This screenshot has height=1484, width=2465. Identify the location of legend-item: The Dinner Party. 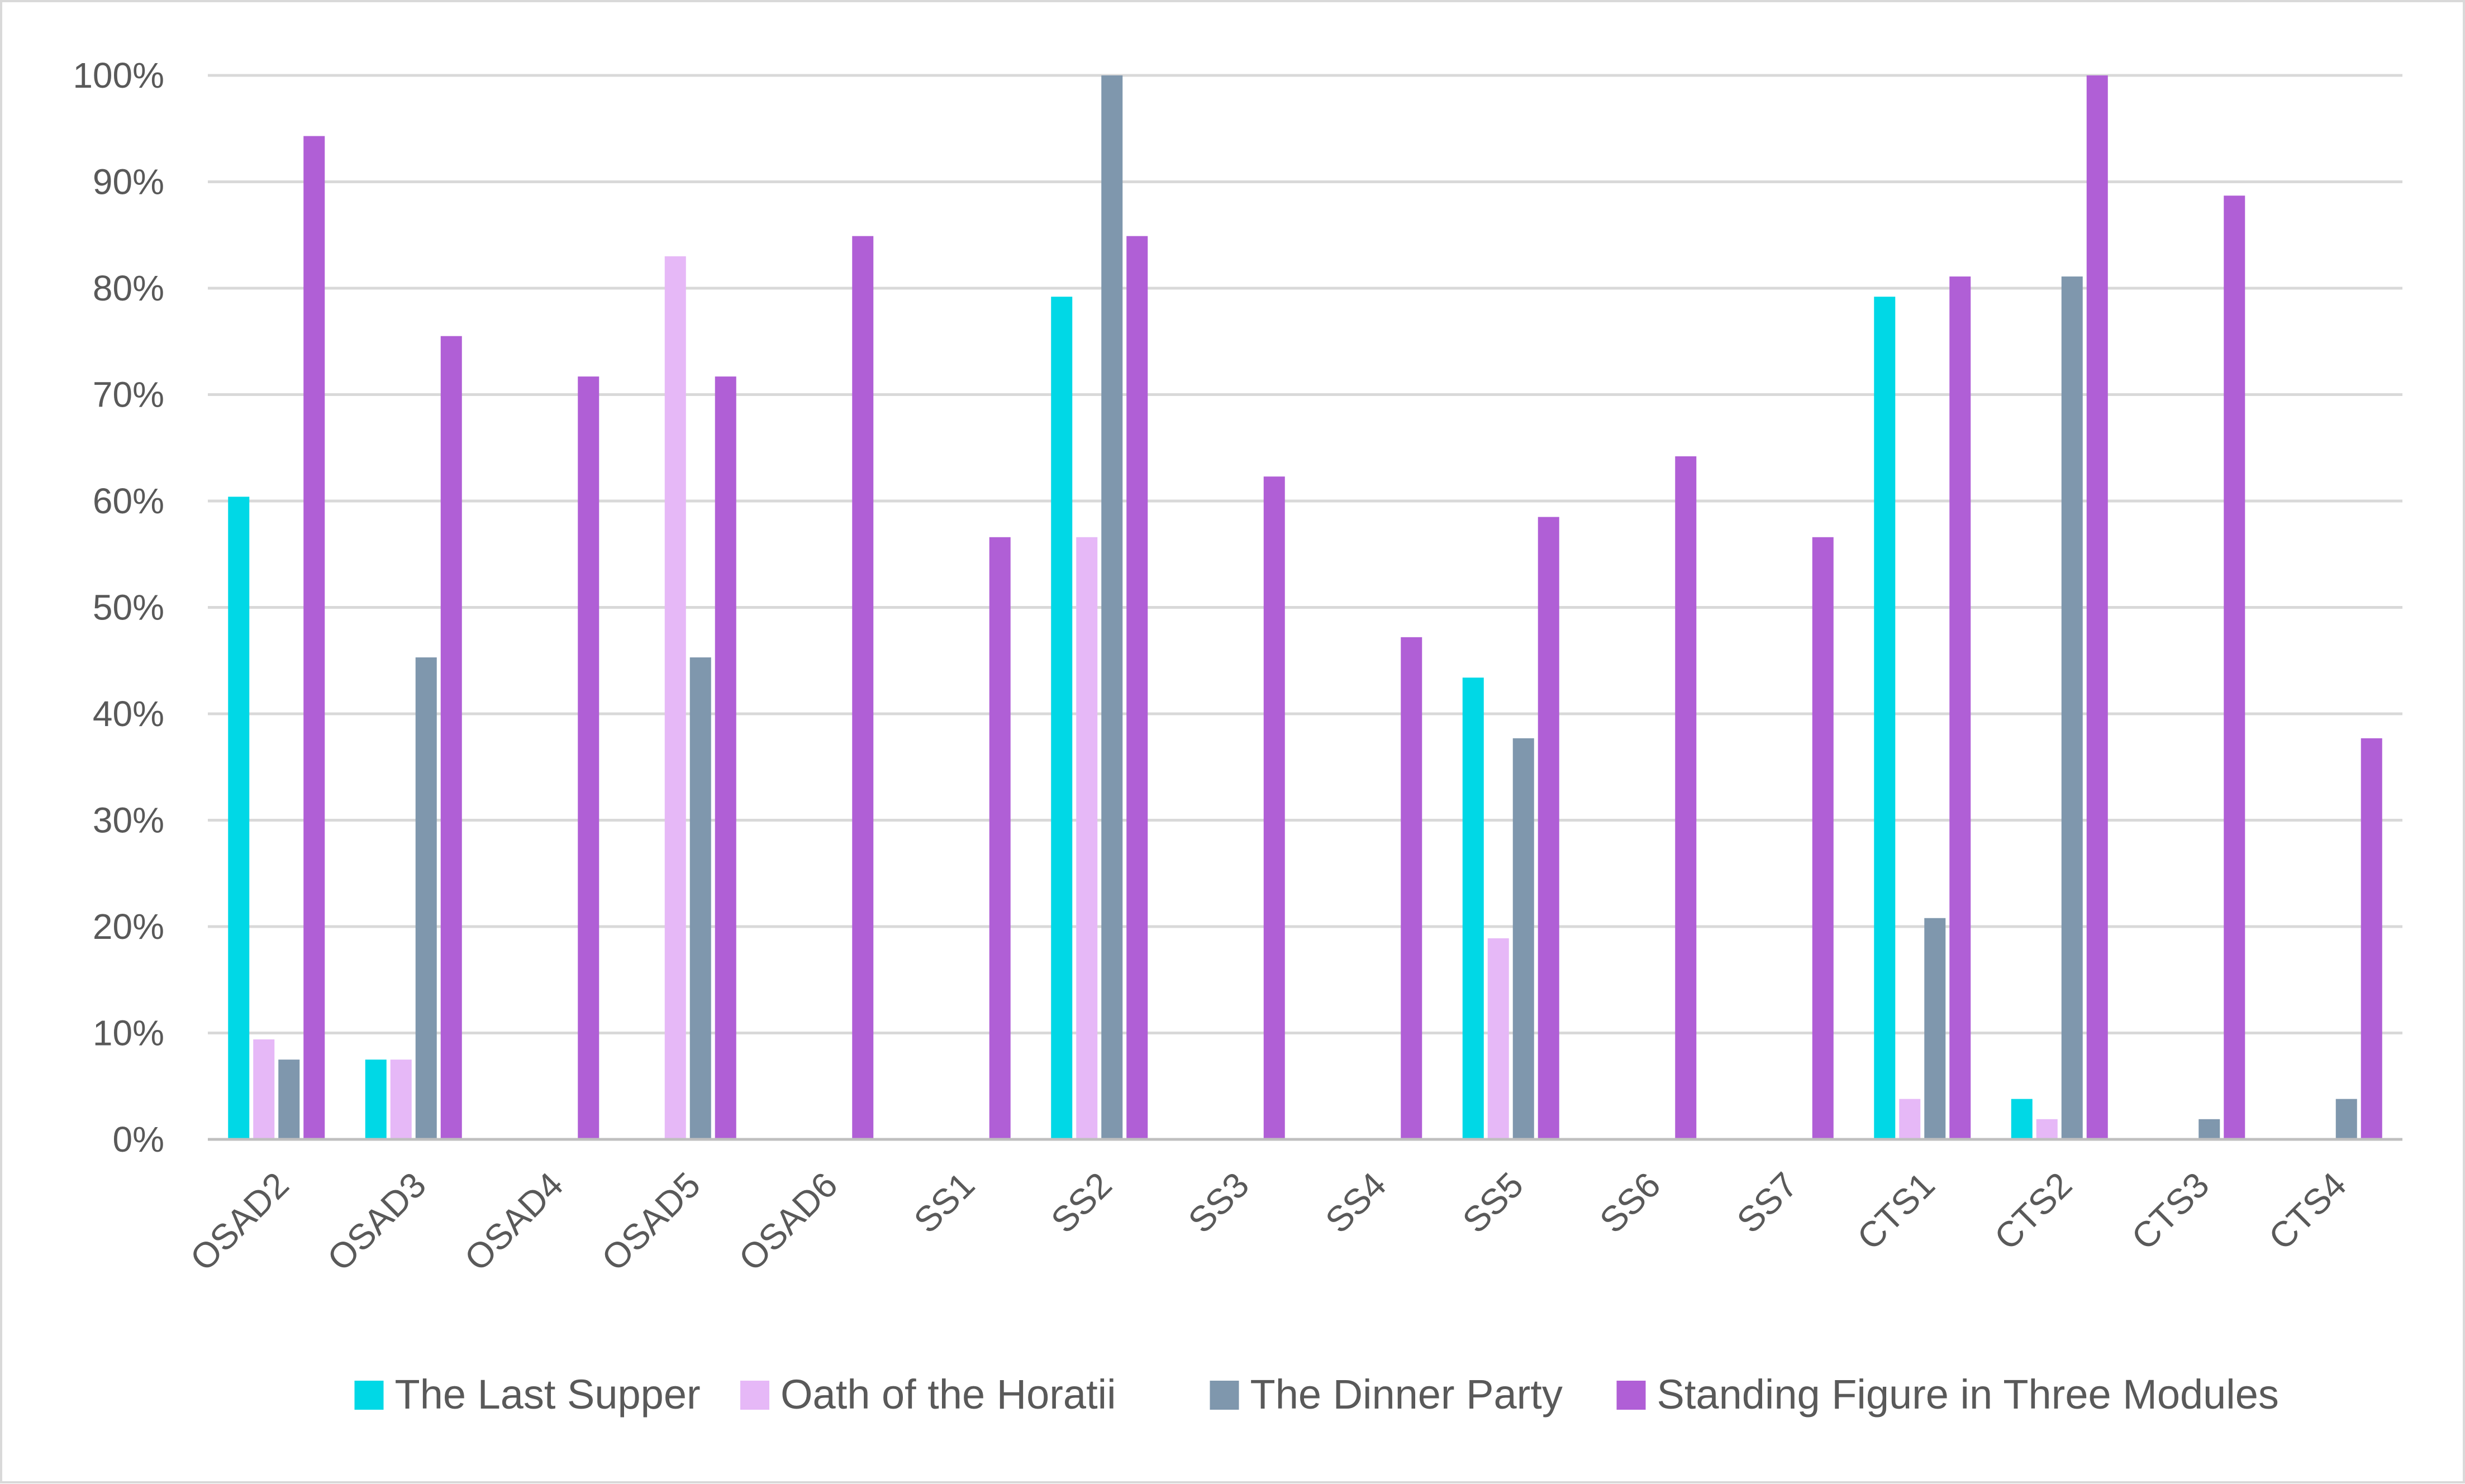
(1386, 1394).